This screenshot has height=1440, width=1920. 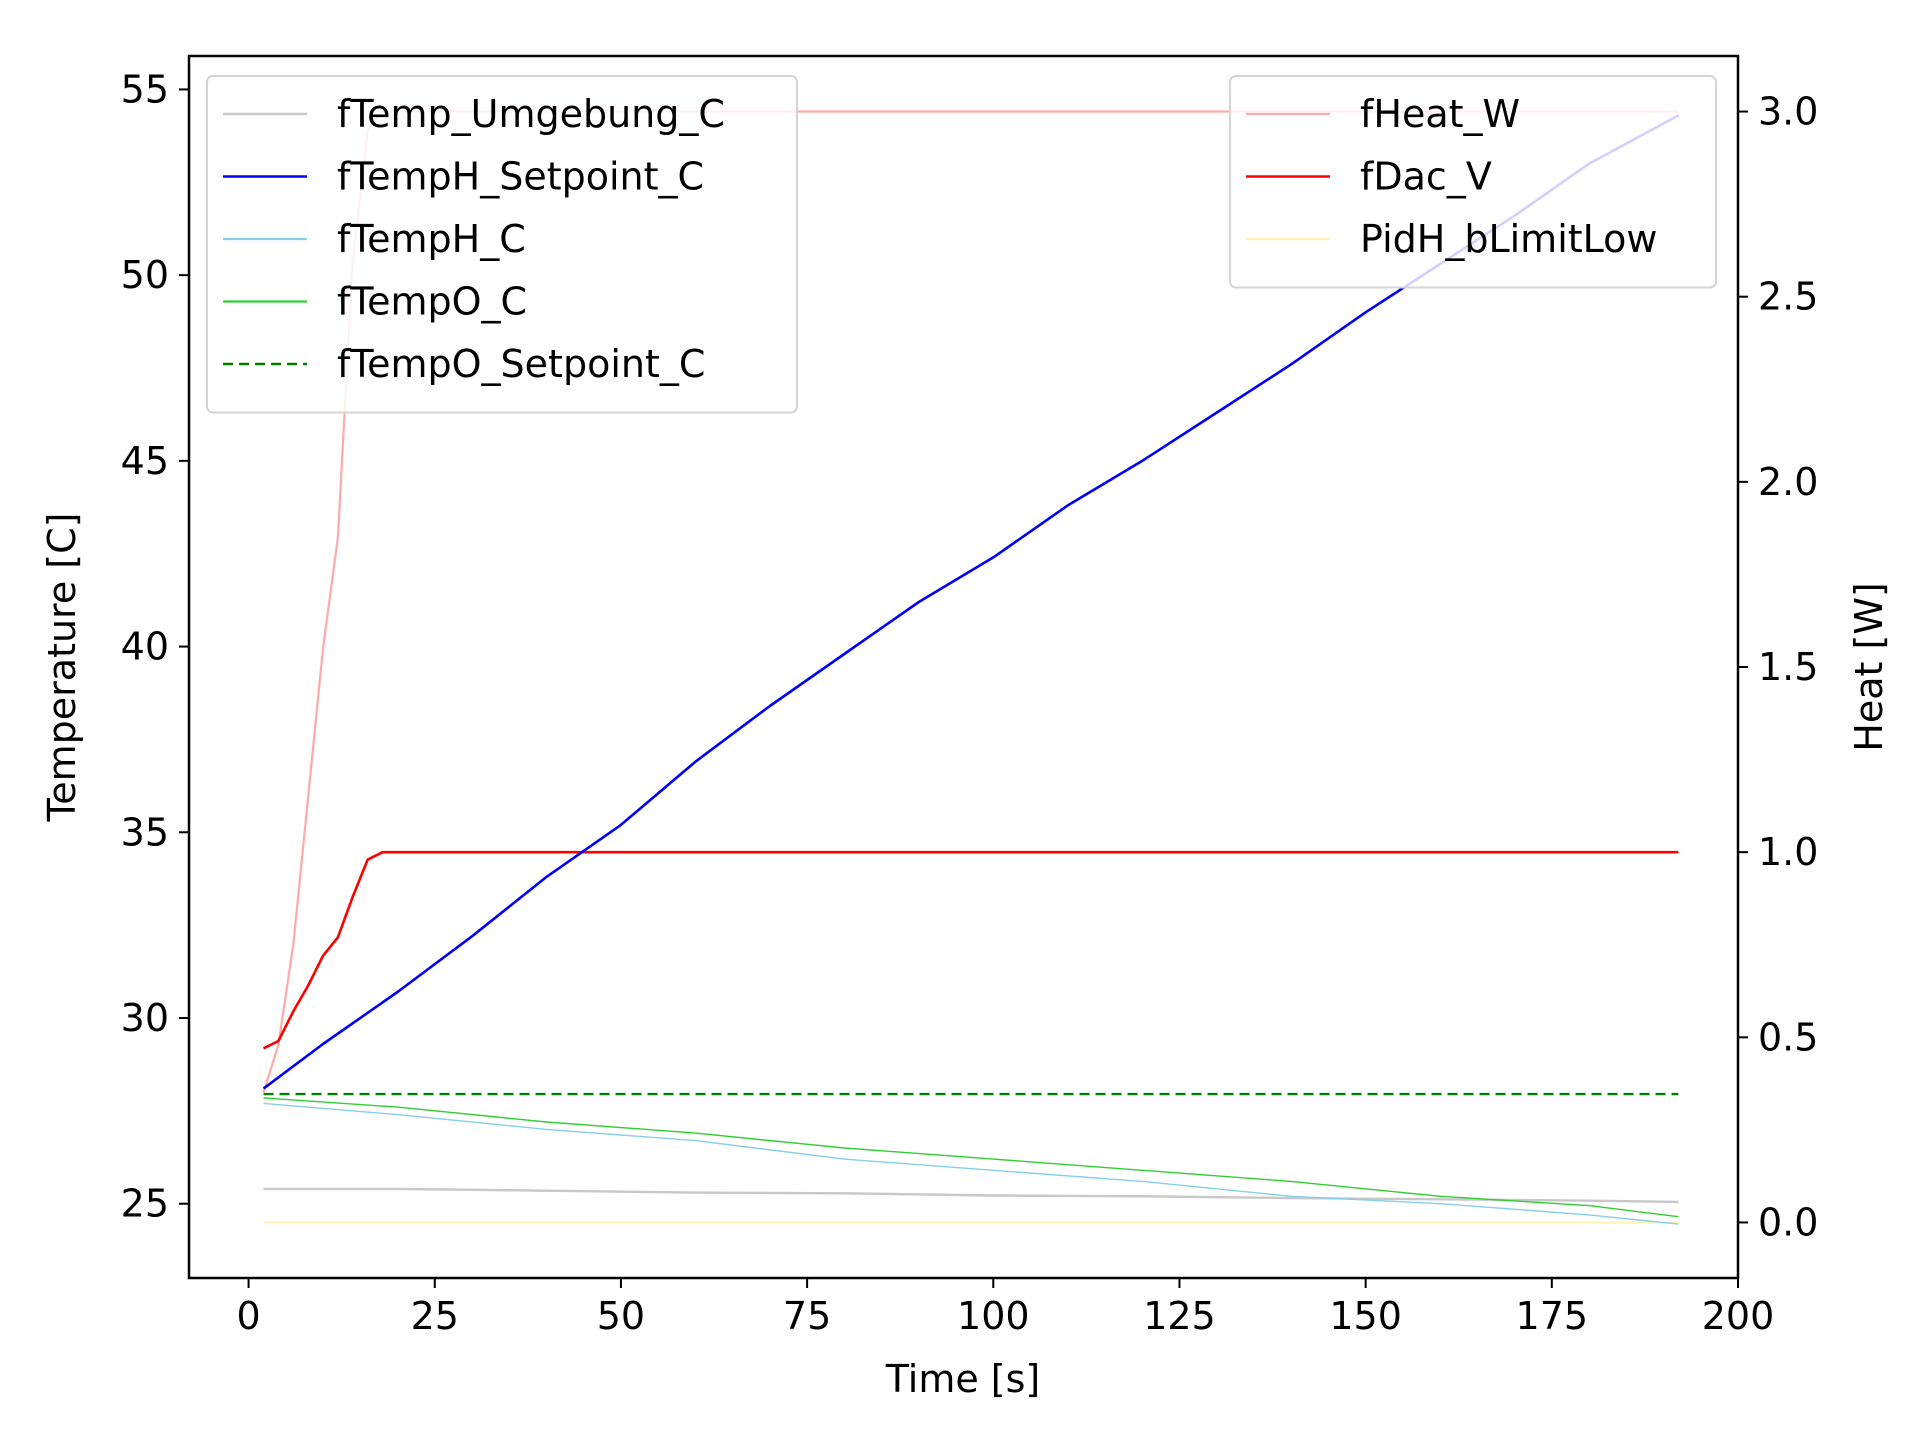 What do you see at coordinates (1869, 666) in the screenshot?
I see `y2-axis-title: Heat [W]` at bounding box center [1869, 666].